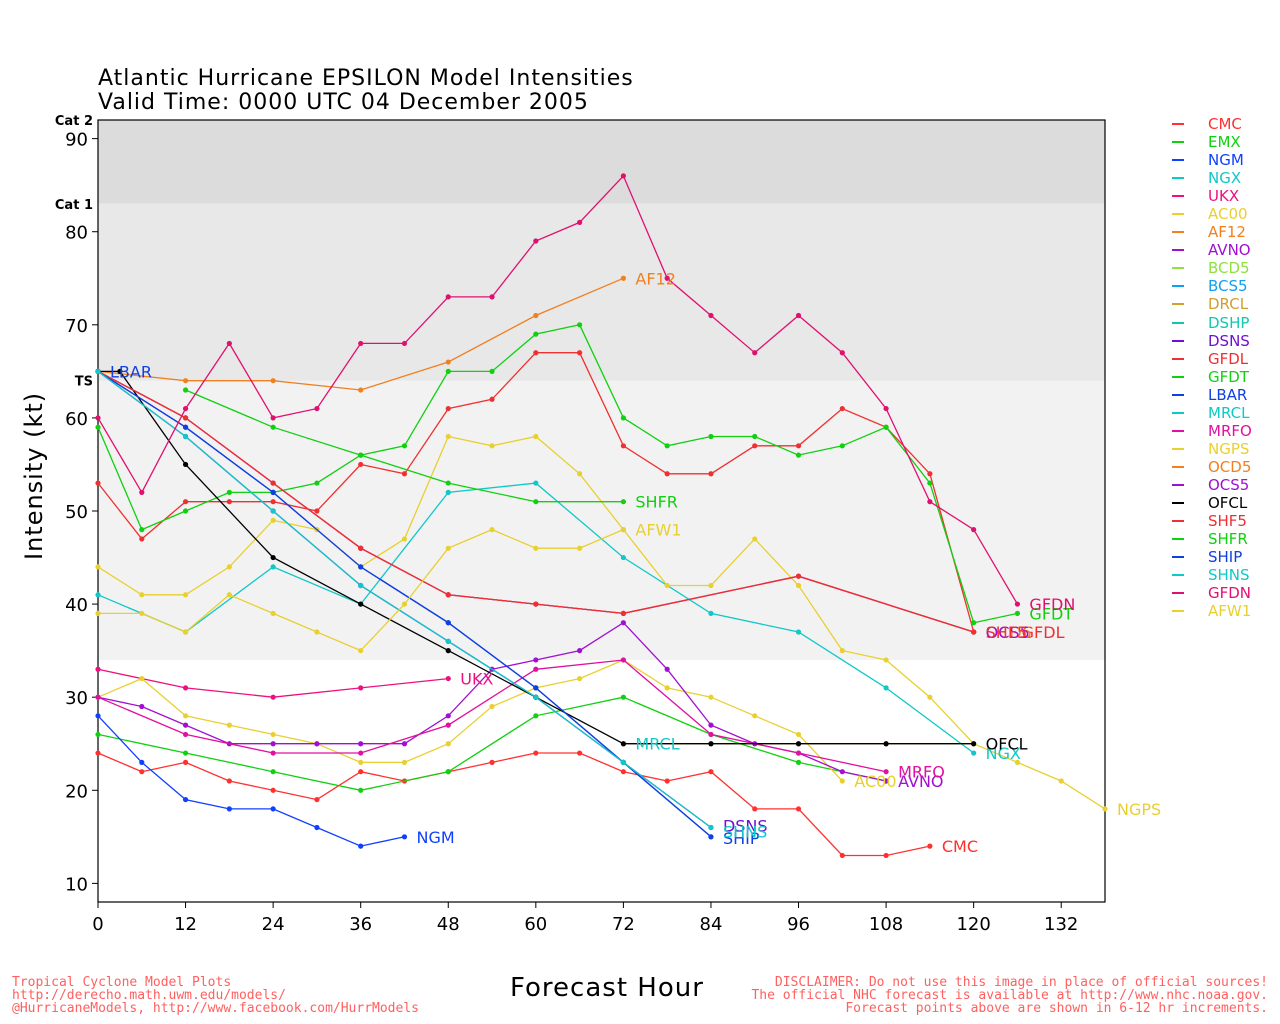 The height and width of the screenshot is (1024, 1280). Describe the element at coordinates (1043, 632) in the screenshot. I see `series-end-label-gfdl: GFDL` at that location.